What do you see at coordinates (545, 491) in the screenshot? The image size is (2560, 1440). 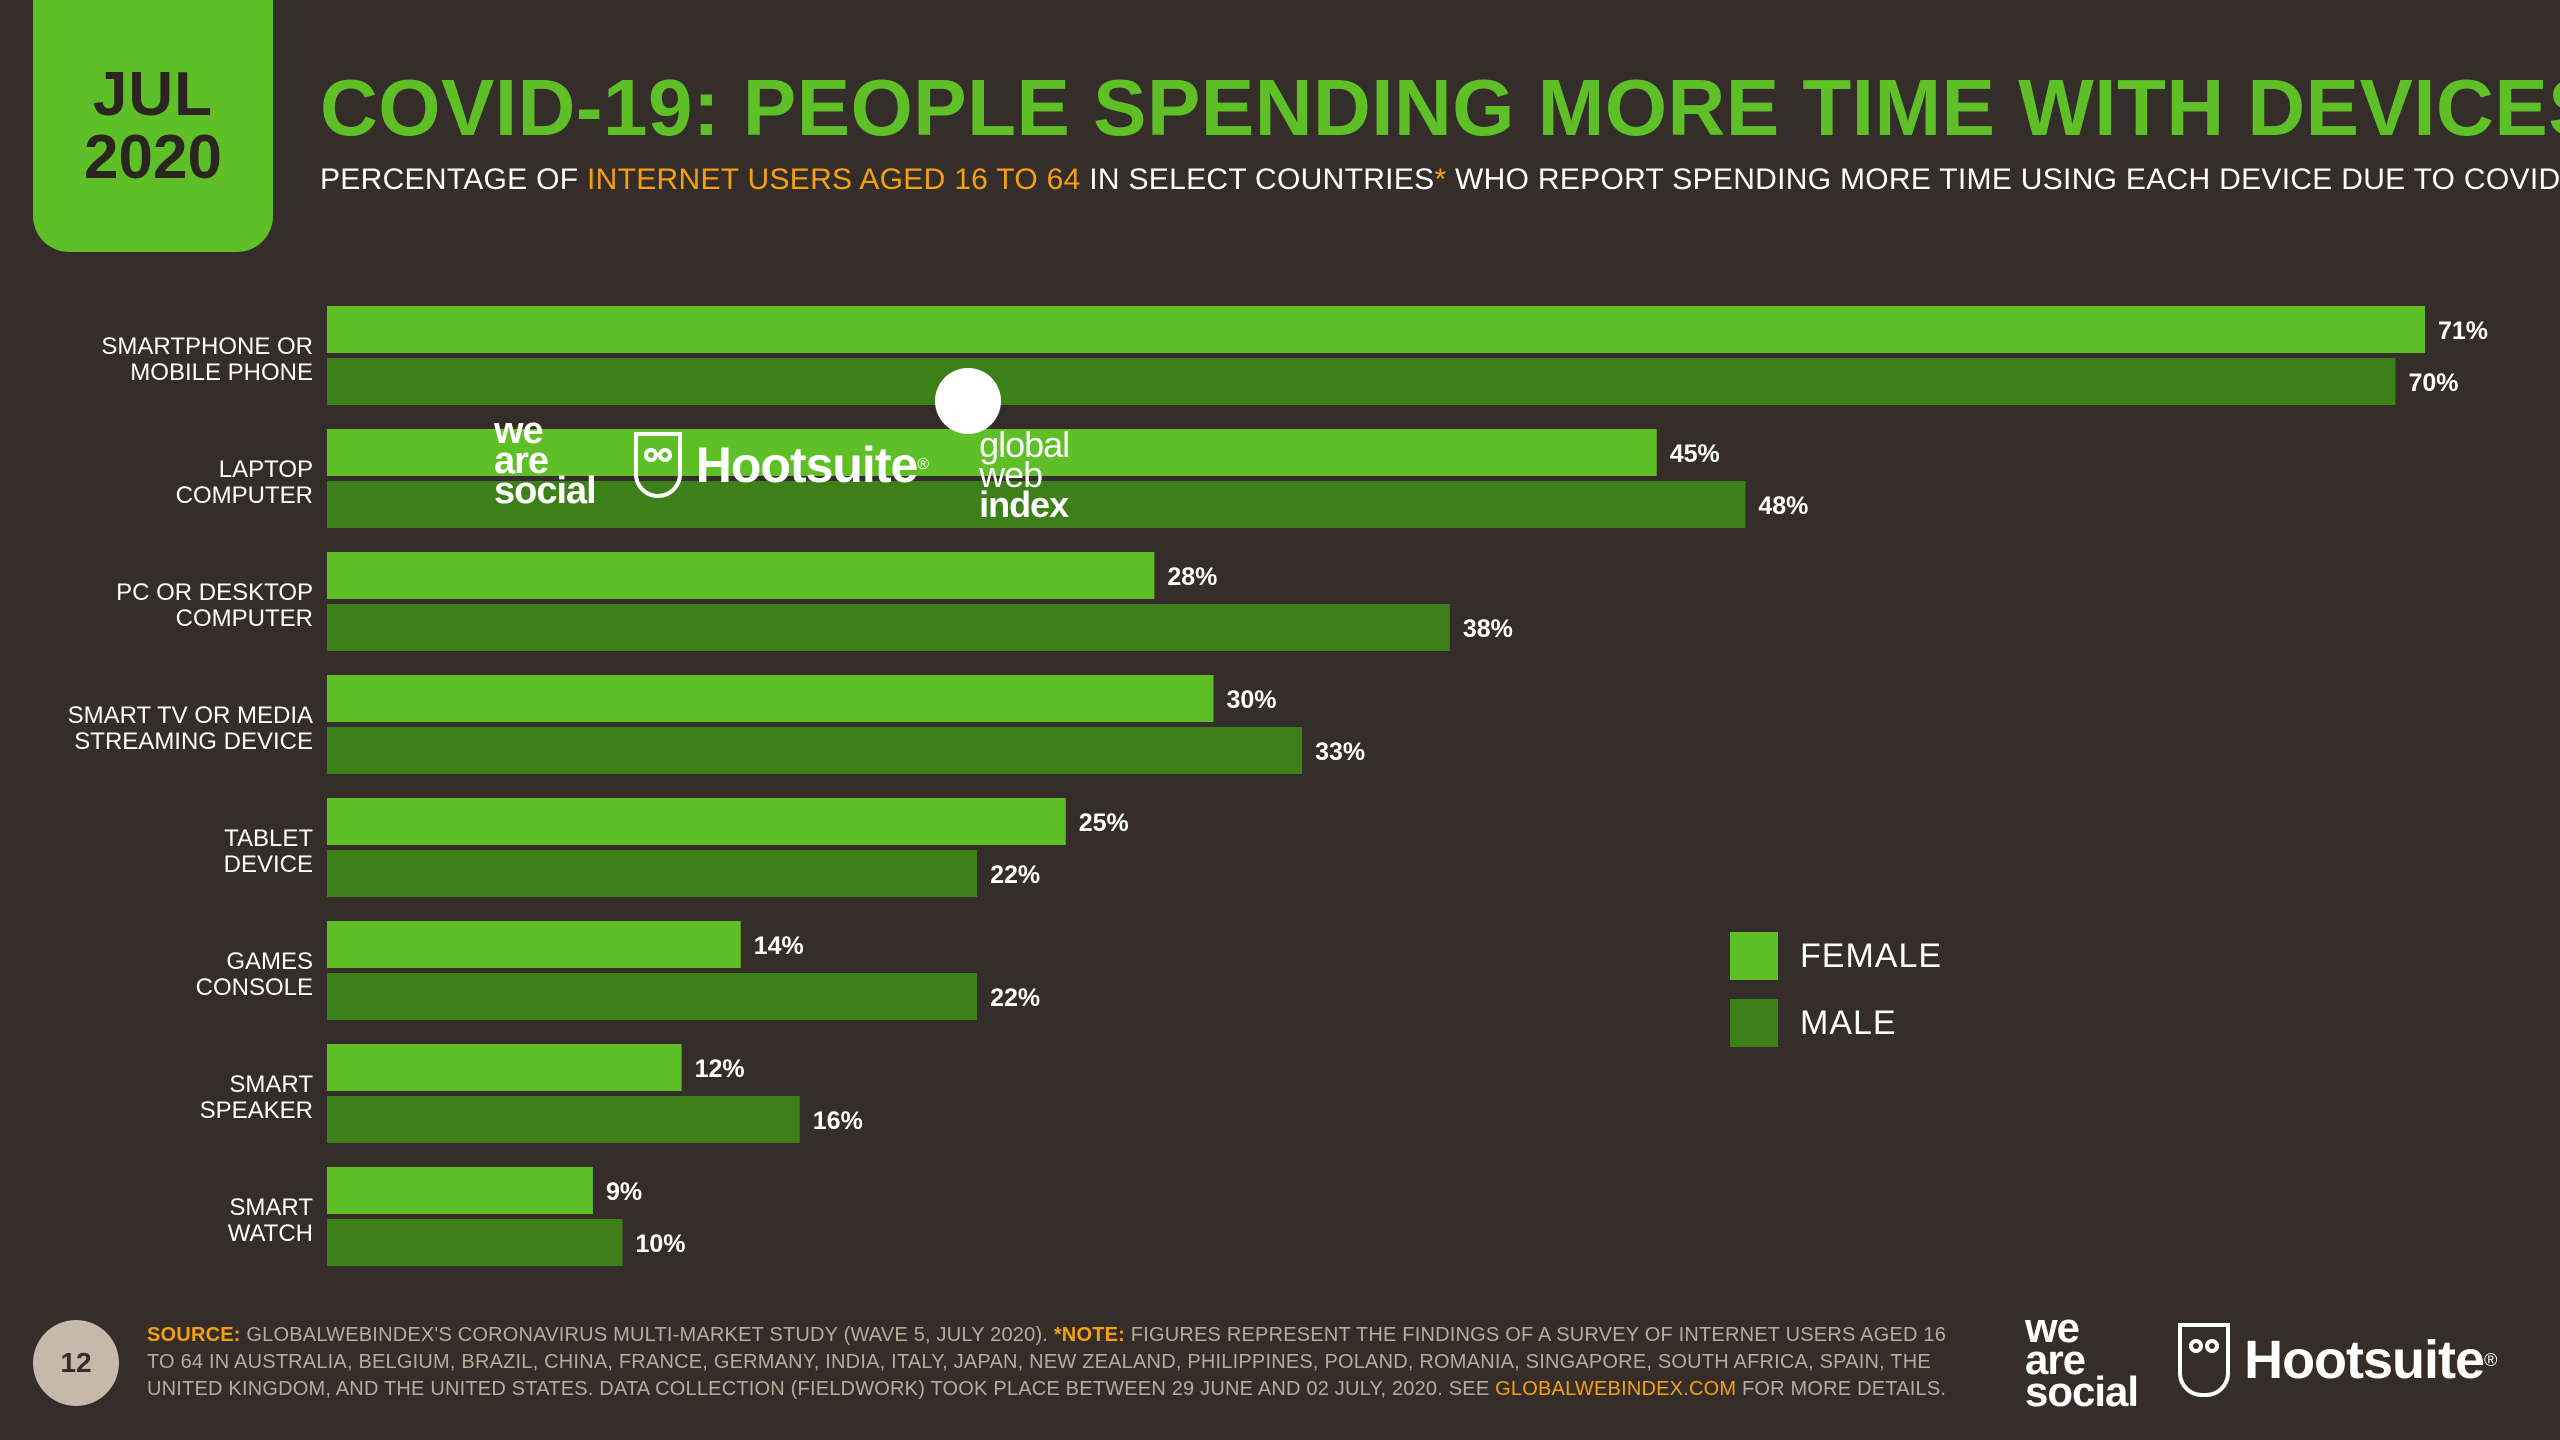 I see `wm-was-line3: social` at bounding box center [545, 491].